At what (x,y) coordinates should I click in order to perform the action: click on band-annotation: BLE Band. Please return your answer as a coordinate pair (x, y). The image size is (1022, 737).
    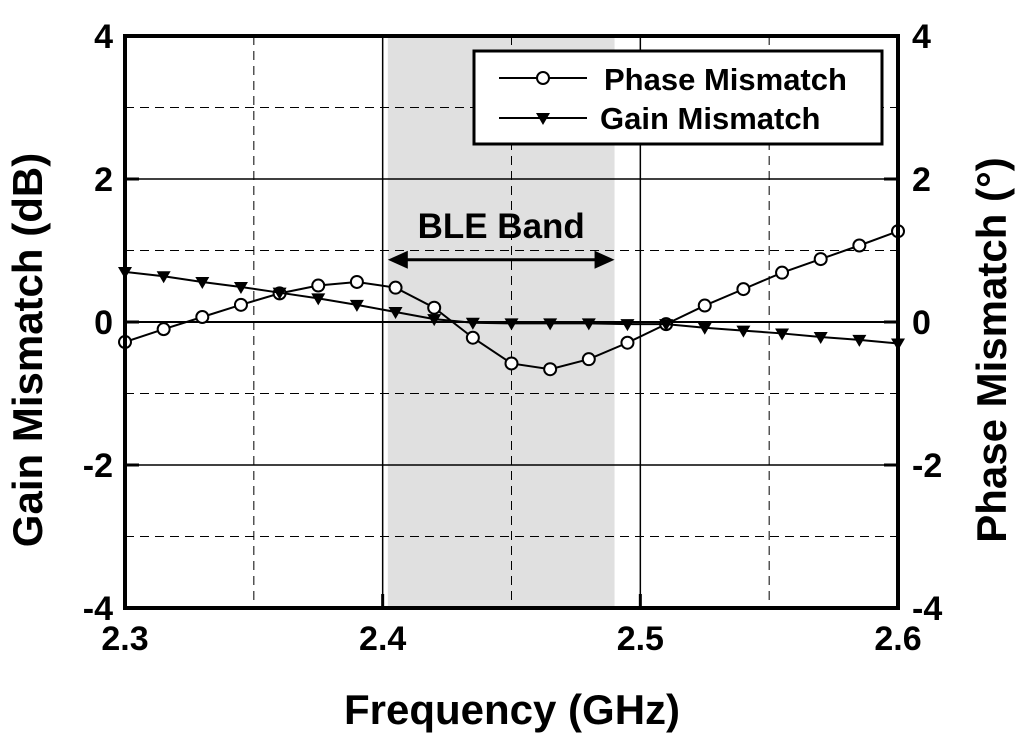
    Looking at the image, I should click on (501, 238).